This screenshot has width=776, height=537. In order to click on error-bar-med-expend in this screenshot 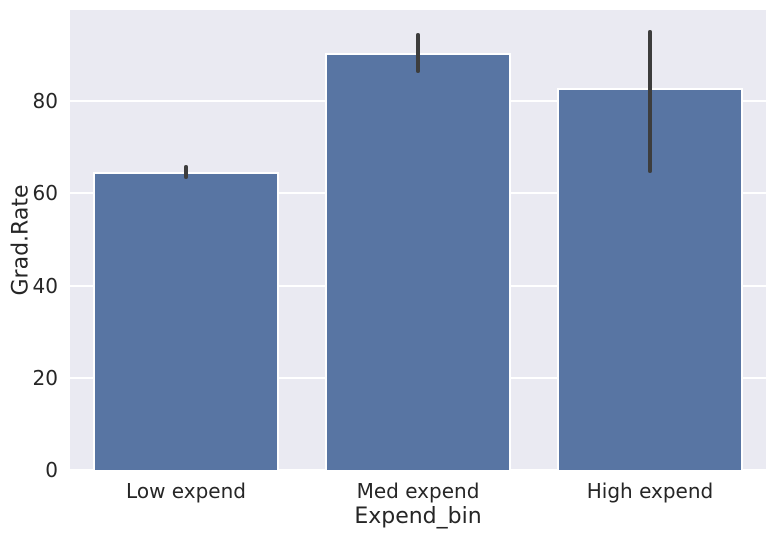, I will do `click(418, 53)`.